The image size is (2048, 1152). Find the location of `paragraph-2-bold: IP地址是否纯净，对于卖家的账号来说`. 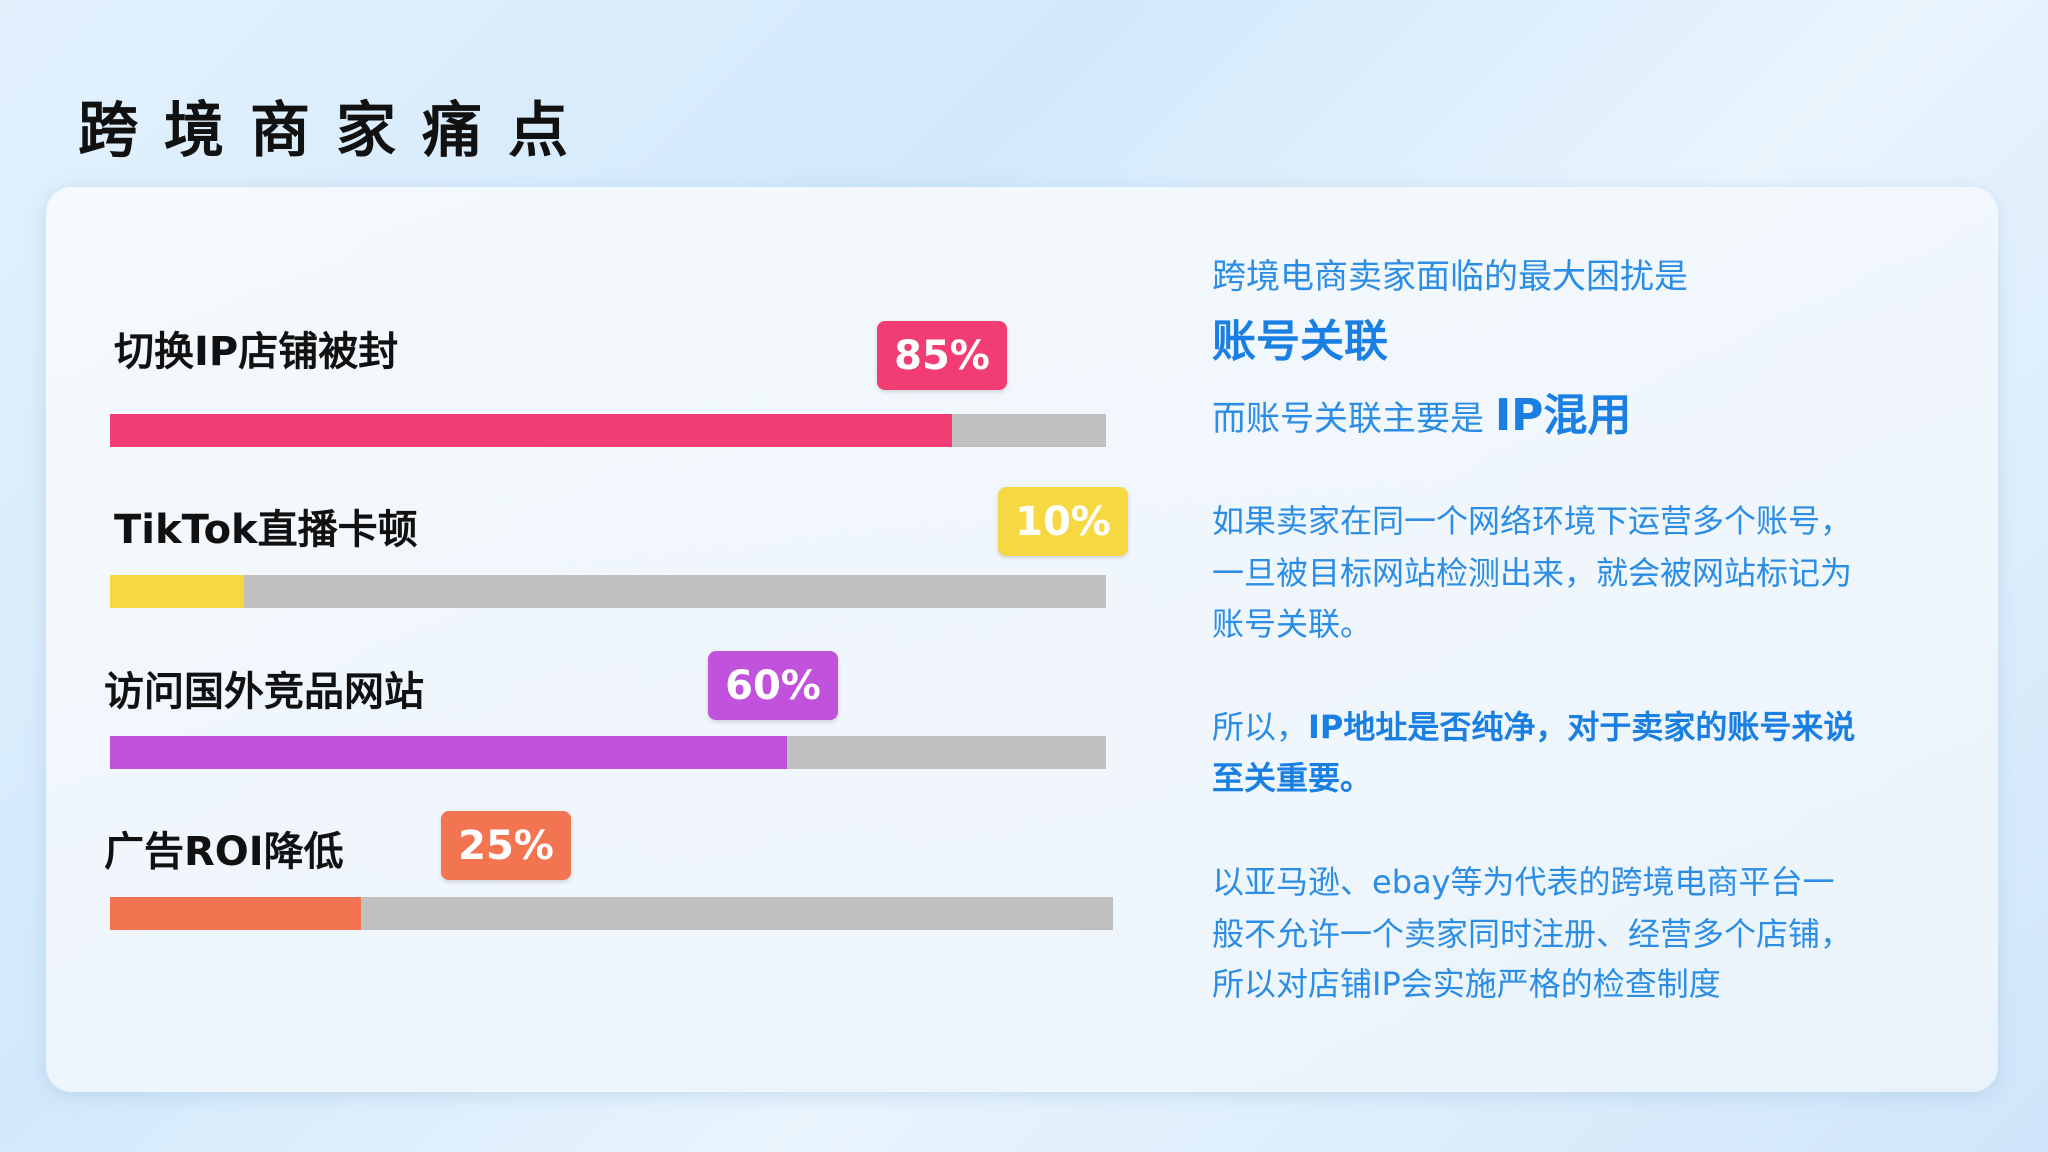

paragraph-2-bold: IP地址是否纯净，对于卖家的账号来说 is located at coordinates (1582, 727).